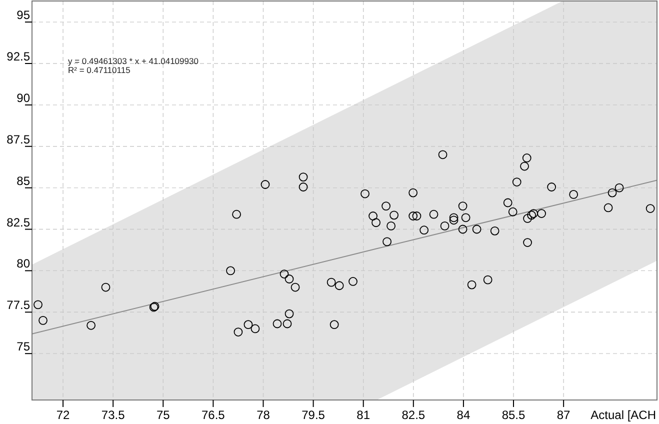 The height and width of the screenshot is (424, 659). What do you see at coordinates (18, 305) in the screenshot?
I see `y-tick-label: 77.5` at bounding box center [18, 305].